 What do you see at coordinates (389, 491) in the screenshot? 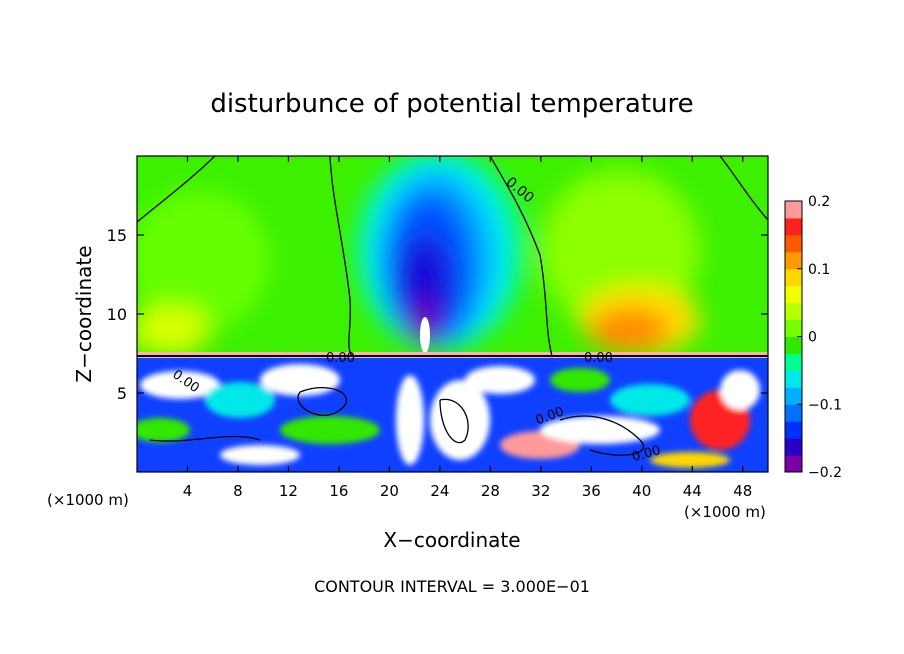
I see `x-tick-label: 20` at bounding box center [389, 491].